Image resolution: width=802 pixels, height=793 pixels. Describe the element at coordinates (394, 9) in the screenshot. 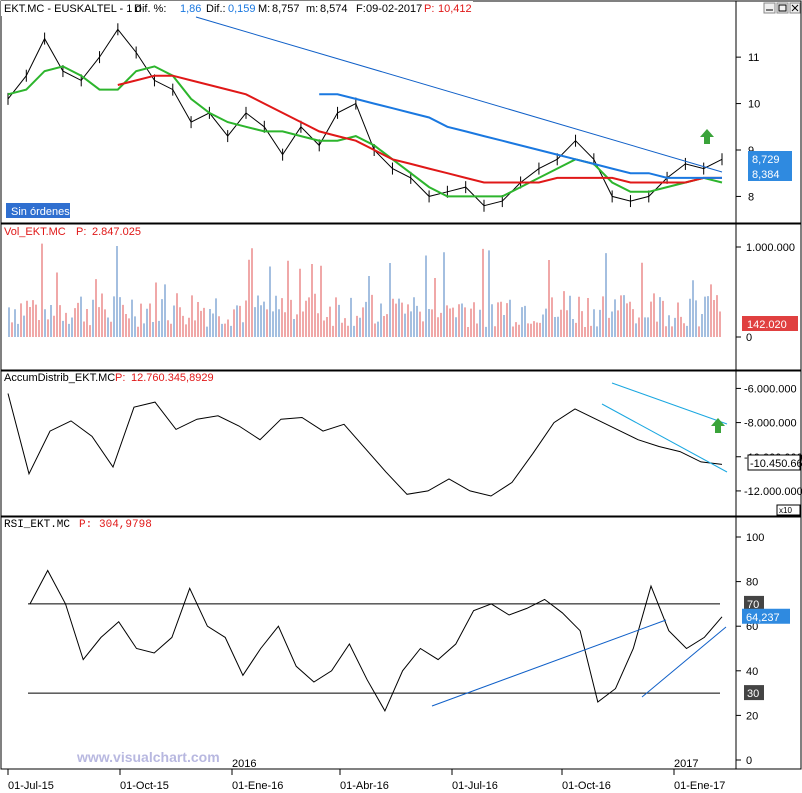

I see `header-date-value: 09-02-2017` at that location.